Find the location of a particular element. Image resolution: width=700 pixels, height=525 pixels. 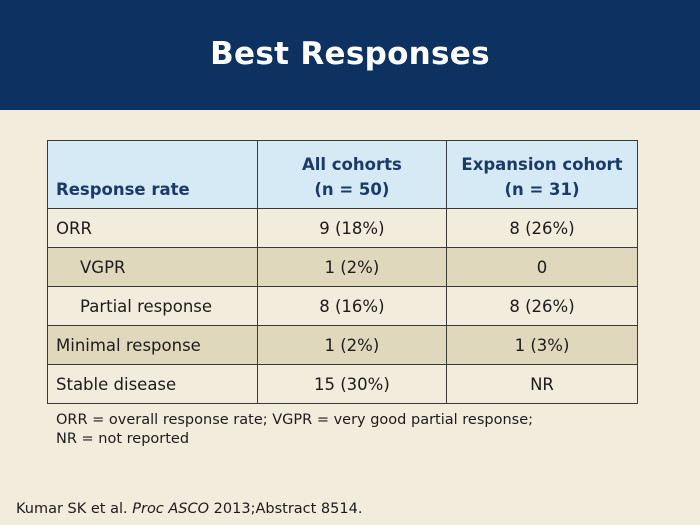

row-value-expansion: NR is located at coordinates (542, 384).